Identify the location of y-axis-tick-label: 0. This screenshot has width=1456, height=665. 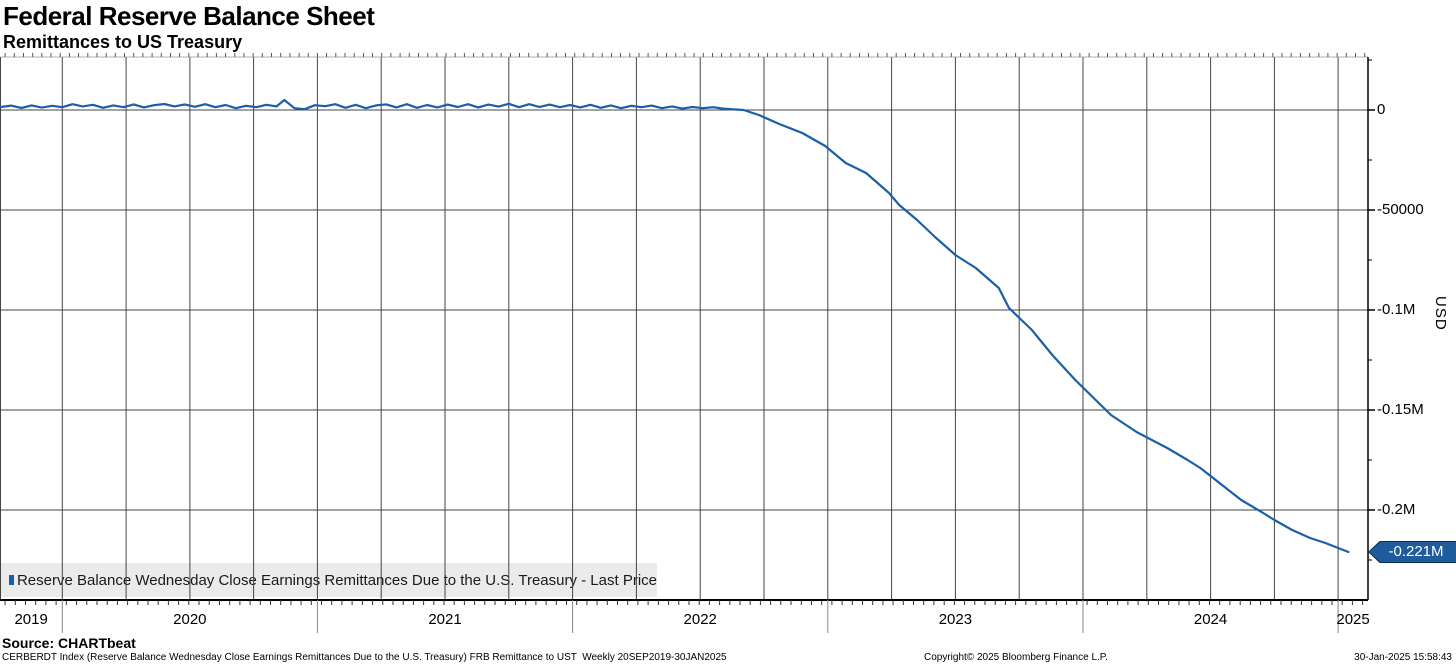
(1381, 109).